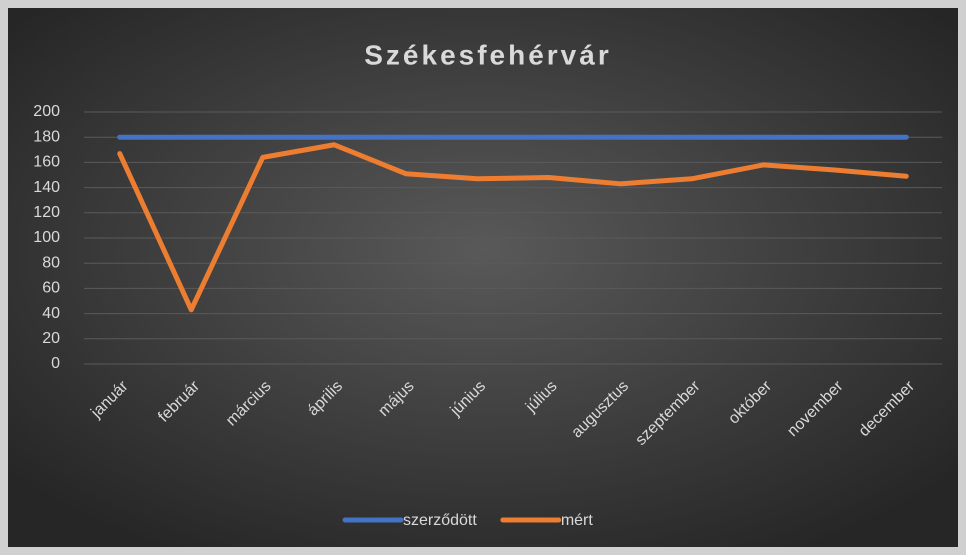 This screenshot has width=966, height=555. Describe the element at coordinates (51, 288) in the screenshot. I see `y-tick-label: 60` at that location.